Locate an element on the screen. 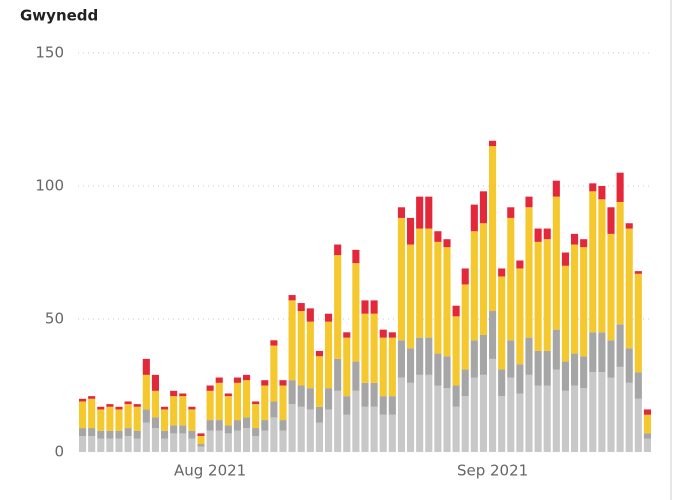 The width and height of the screenshot is (674, 500). chart-title: Gwynedd is located at coordinates (59, 16).